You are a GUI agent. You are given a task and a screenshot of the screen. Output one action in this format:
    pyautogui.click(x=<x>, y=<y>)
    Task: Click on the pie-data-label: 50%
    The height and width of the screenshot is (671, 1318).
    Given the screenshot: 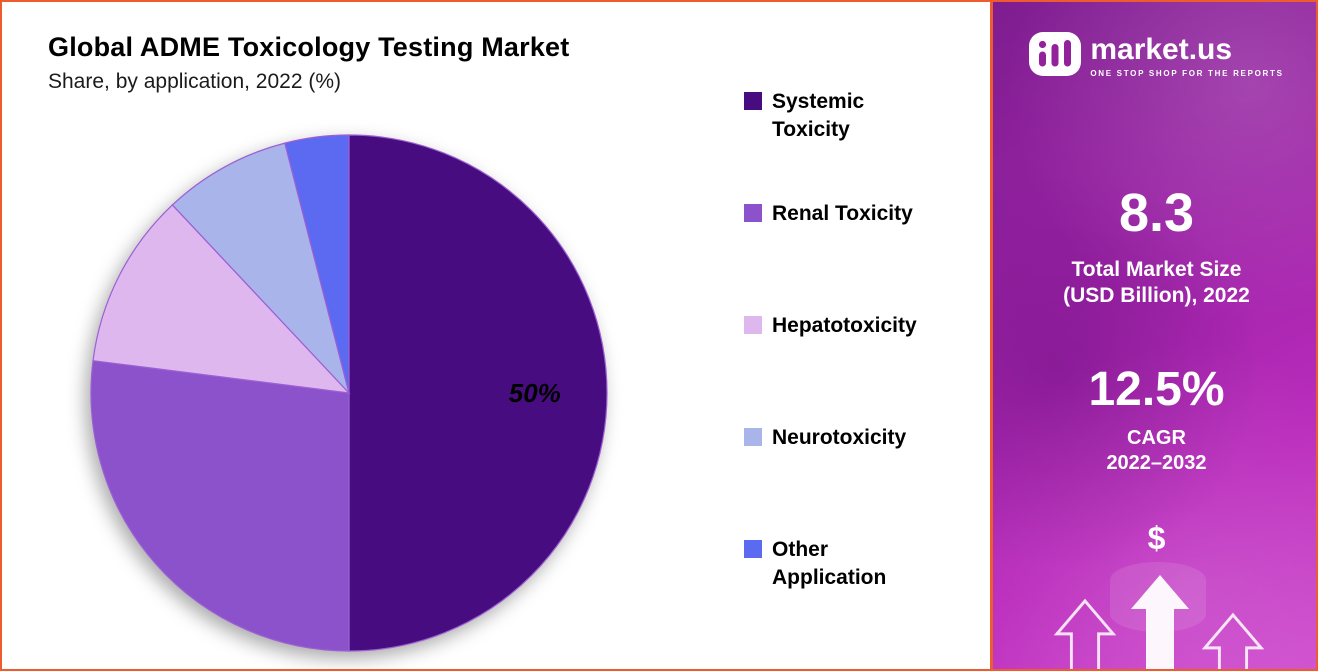 What is the action you would take?
    pyautogui.click(x=535, y=393)
    